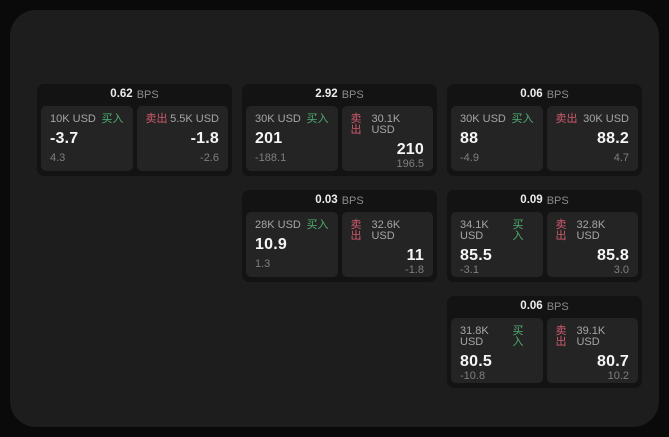 The width and height of the screenshot is (669, 437). Describe the element at coordinates (292, 138) in the screenshot. I see `buy-panel: 30K USD 买入 201 -188.1` at that location.